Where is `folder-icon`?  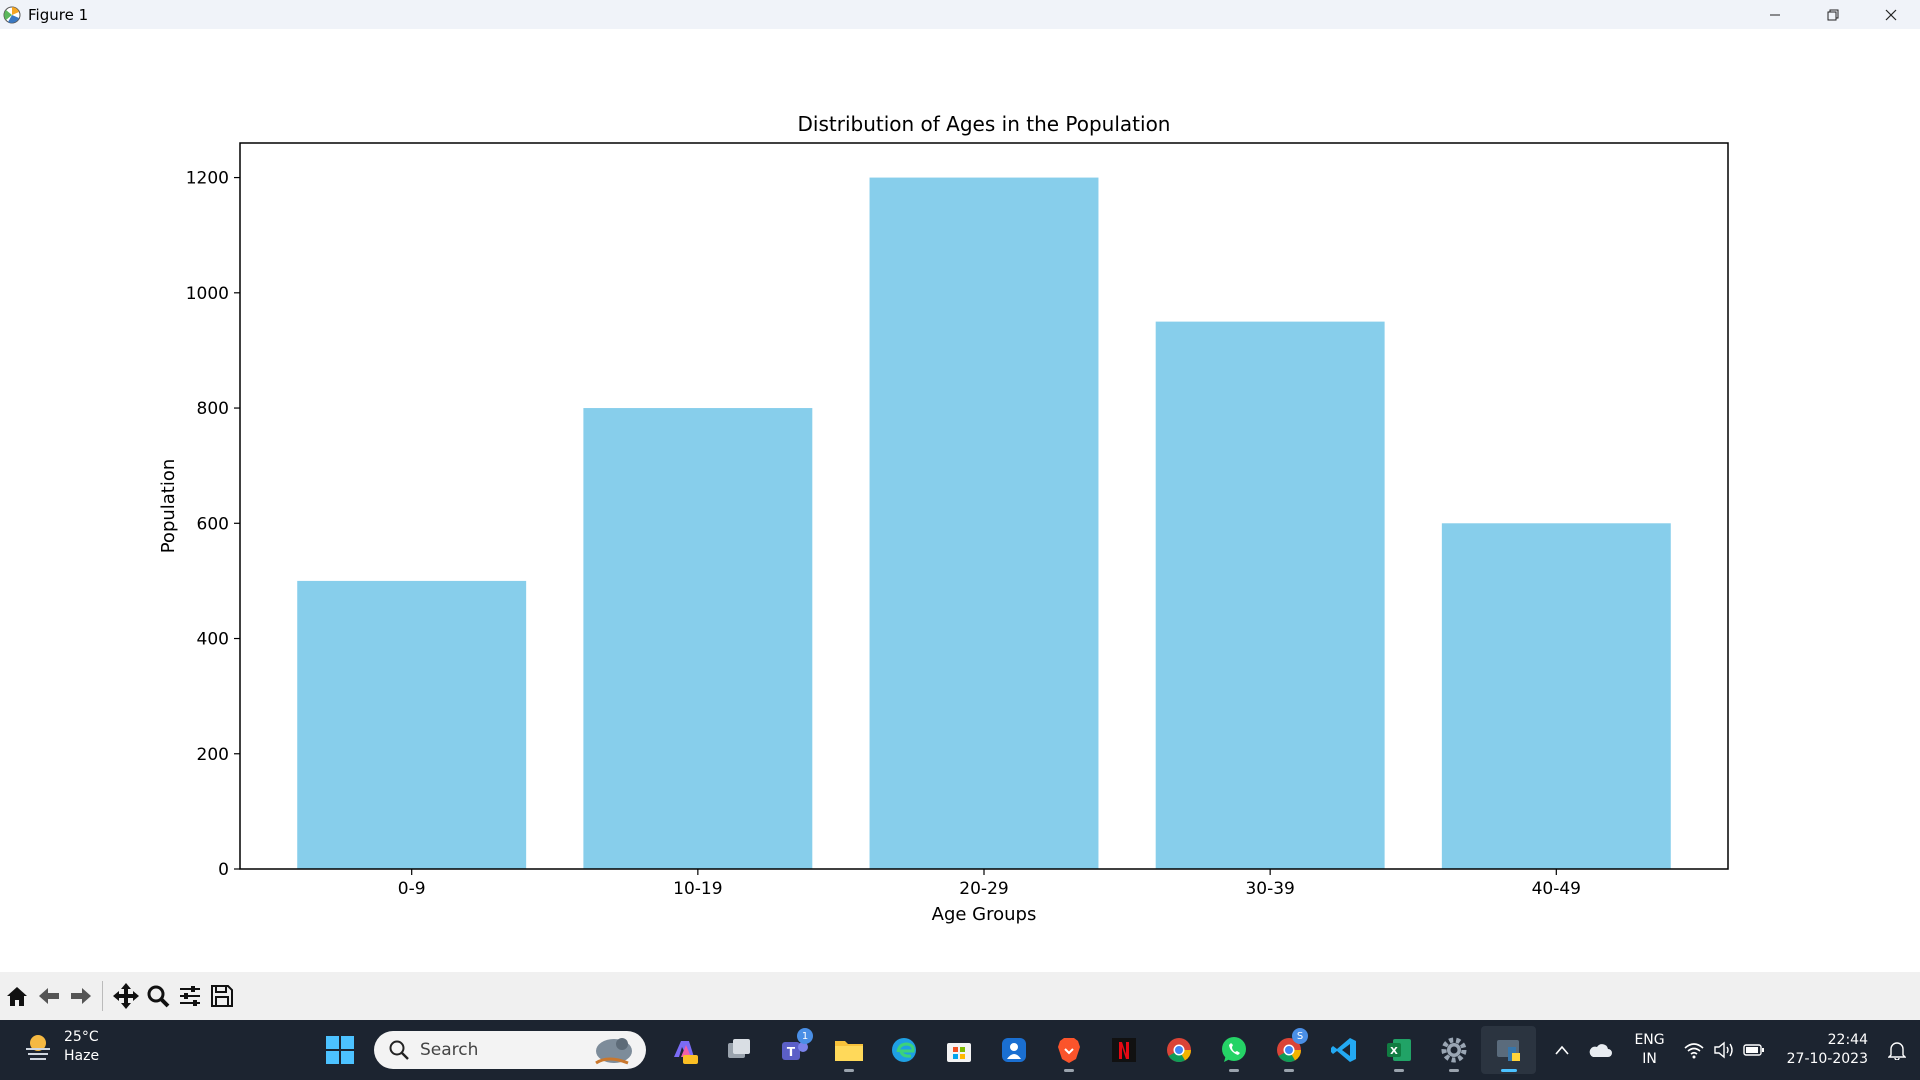
folder-icon is located at coordinates (848, 1051).